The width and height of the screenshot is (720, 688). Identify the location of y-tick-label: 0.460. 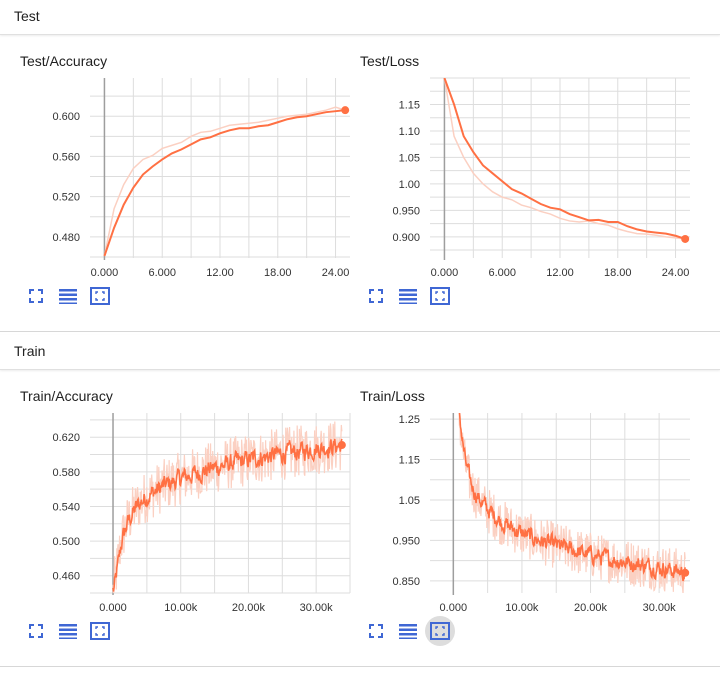
(66, 577).